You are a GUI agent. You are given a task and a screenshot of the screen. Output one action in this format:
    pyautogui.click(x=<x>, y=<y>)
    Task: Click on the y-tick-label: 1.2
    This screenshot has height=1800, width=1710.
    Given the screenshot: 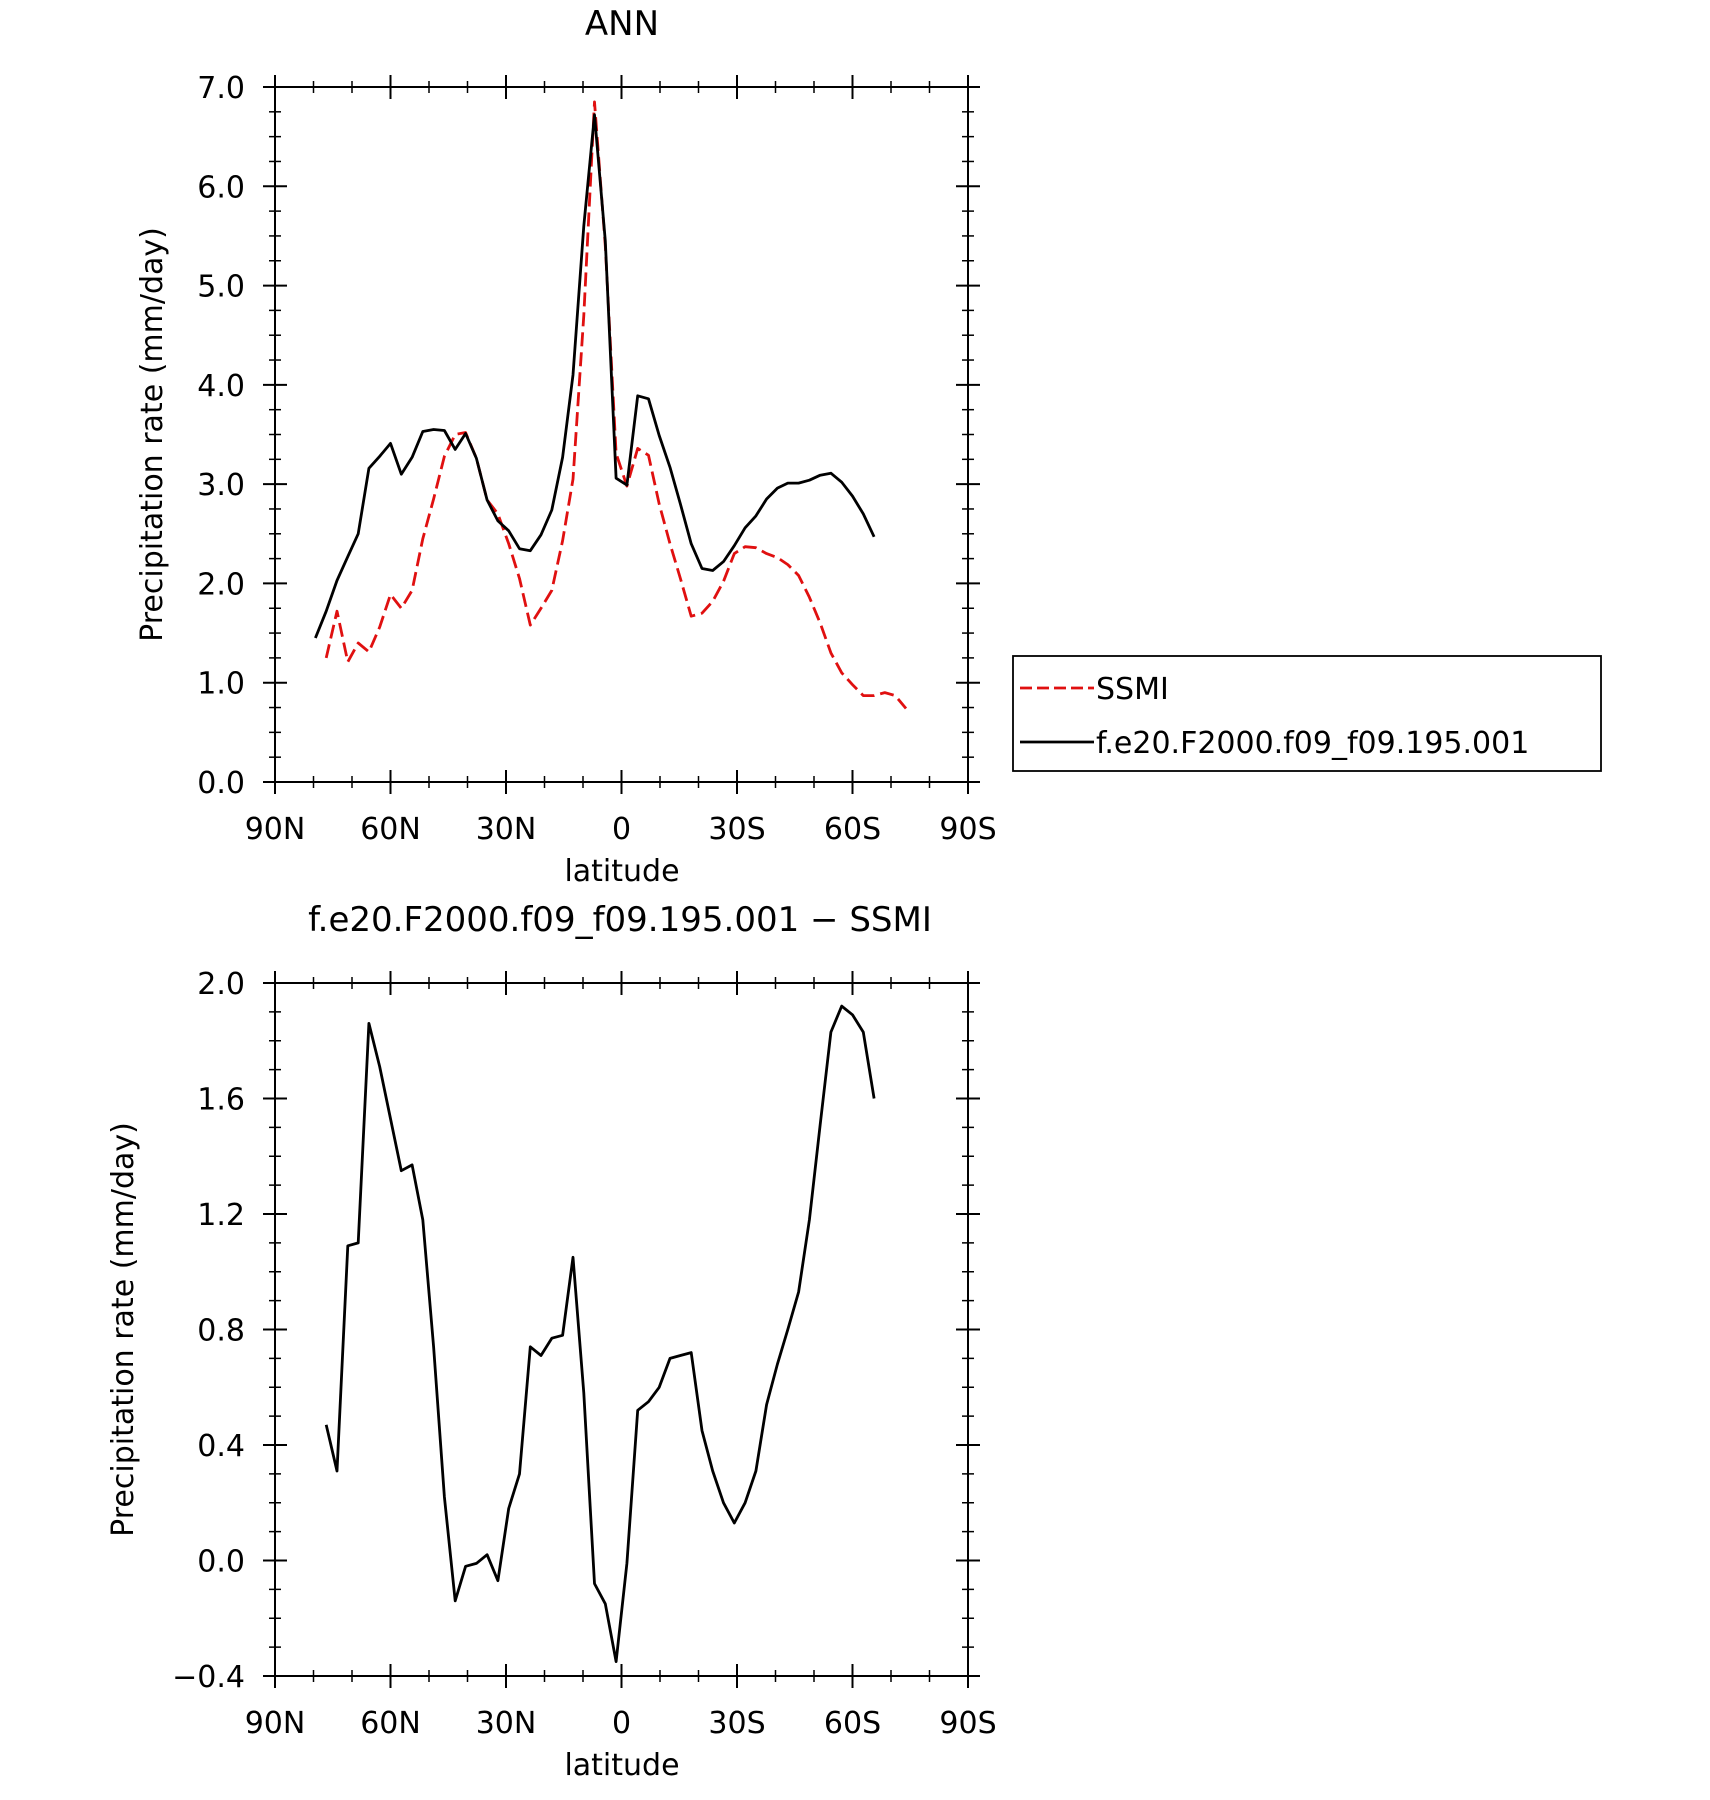 What is the action you would take?
    pyautogui.click(x=221, y=1215)
    